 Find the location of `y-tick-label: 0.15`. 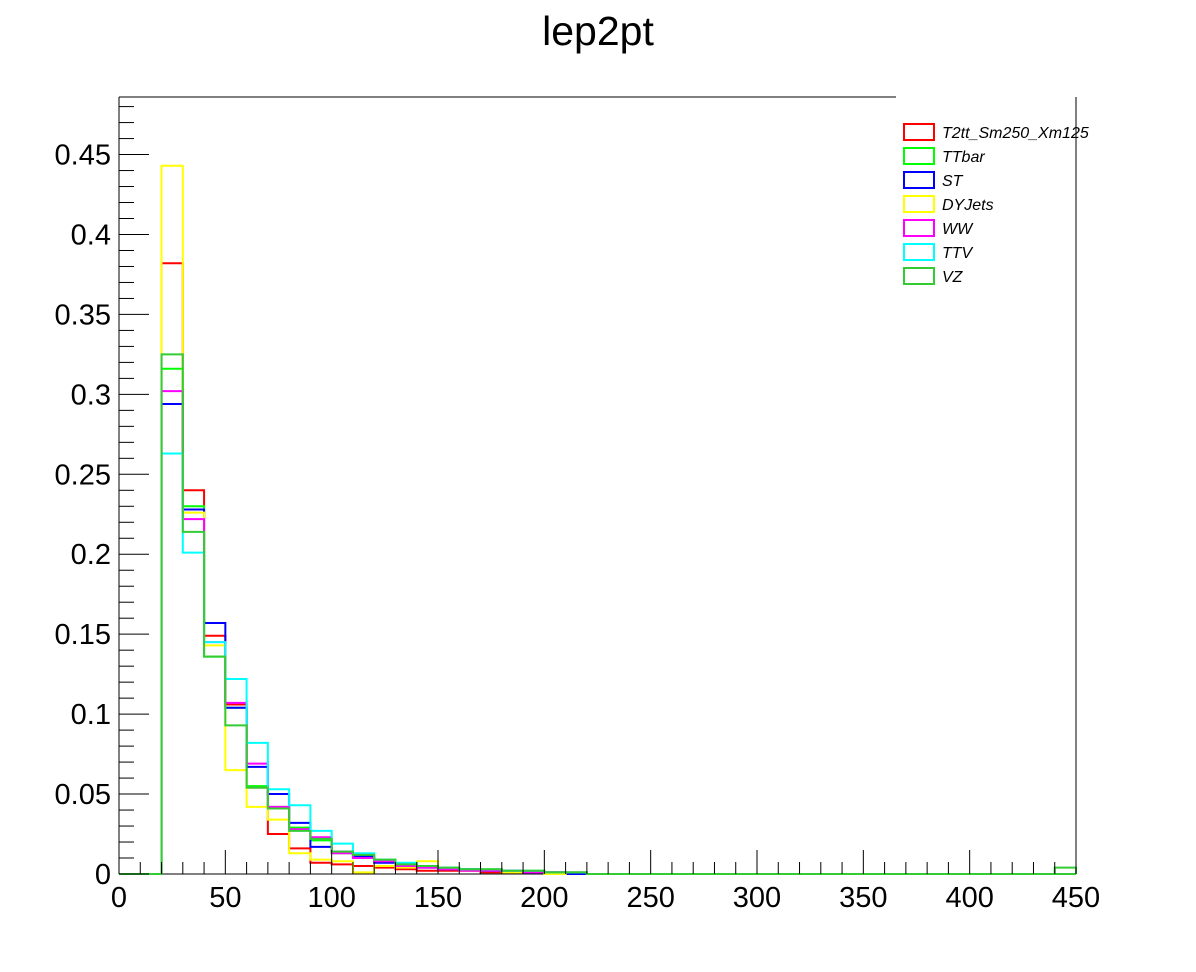

y-tick-label: 0.15 is located at coordinates (83, 635).